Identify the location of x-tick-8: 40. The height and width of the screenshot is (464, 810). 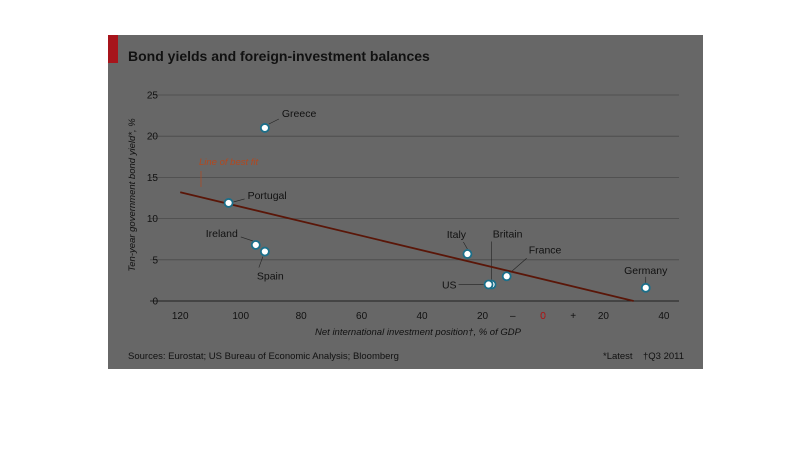
(664, 316).